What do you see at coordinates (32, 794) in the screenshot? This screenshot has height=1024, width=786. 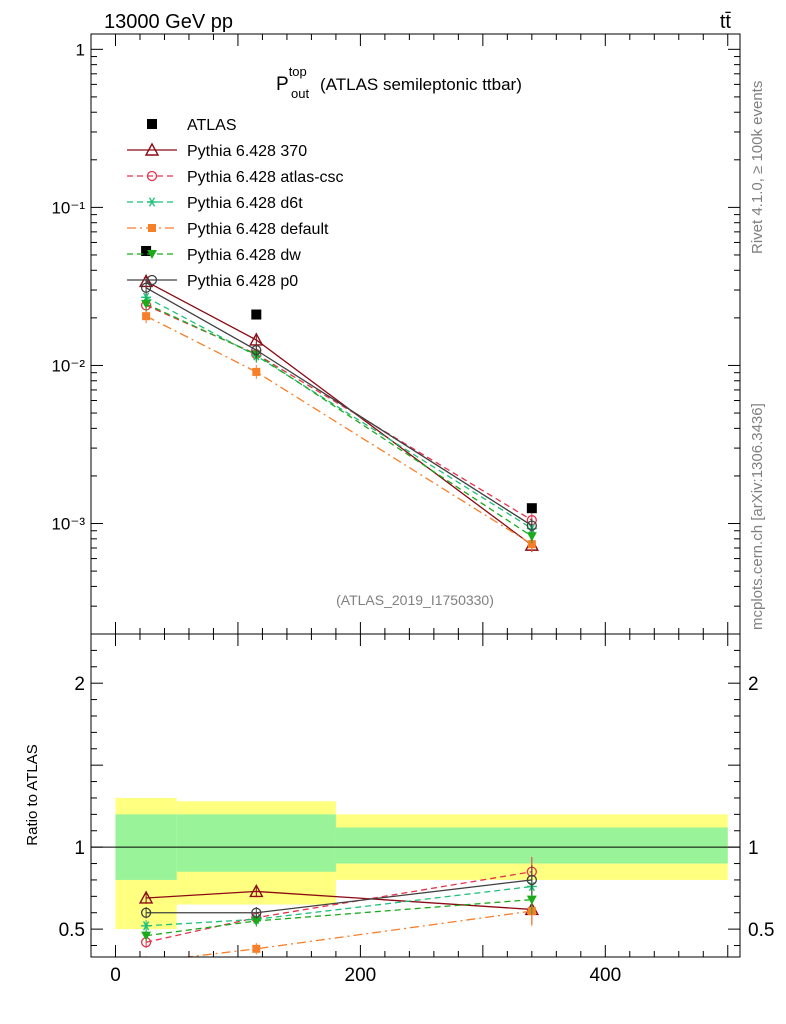 I see `ratio-ylabel: Ratio to ATLAS` at bounding box center [32, 794].